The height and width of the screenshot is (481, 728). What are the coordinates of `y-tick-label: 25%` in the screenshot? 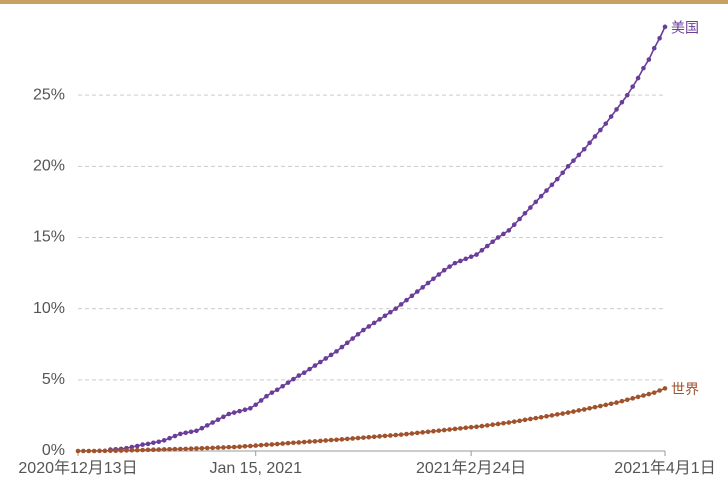 It's located at (49, 94).